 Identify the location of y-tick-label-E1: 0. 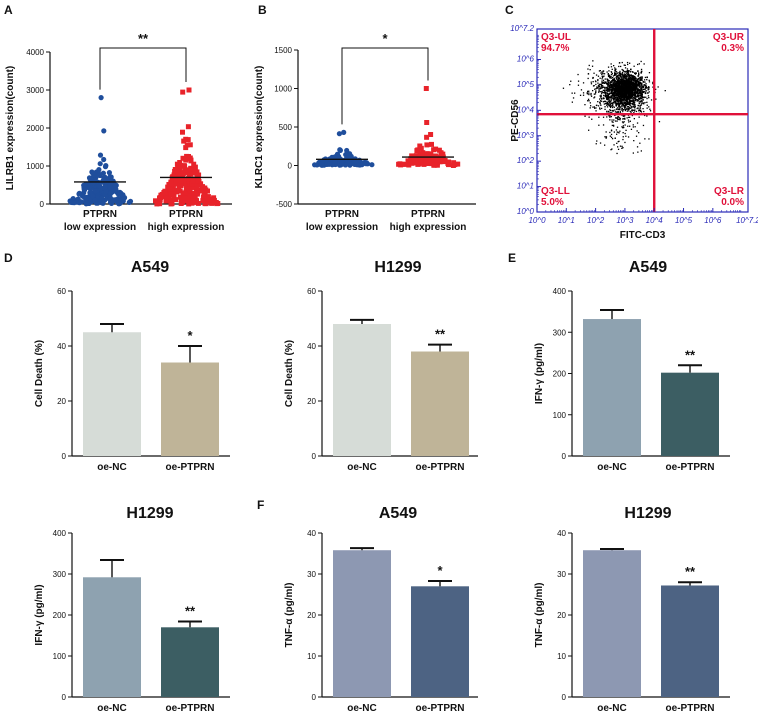
(564, 456).